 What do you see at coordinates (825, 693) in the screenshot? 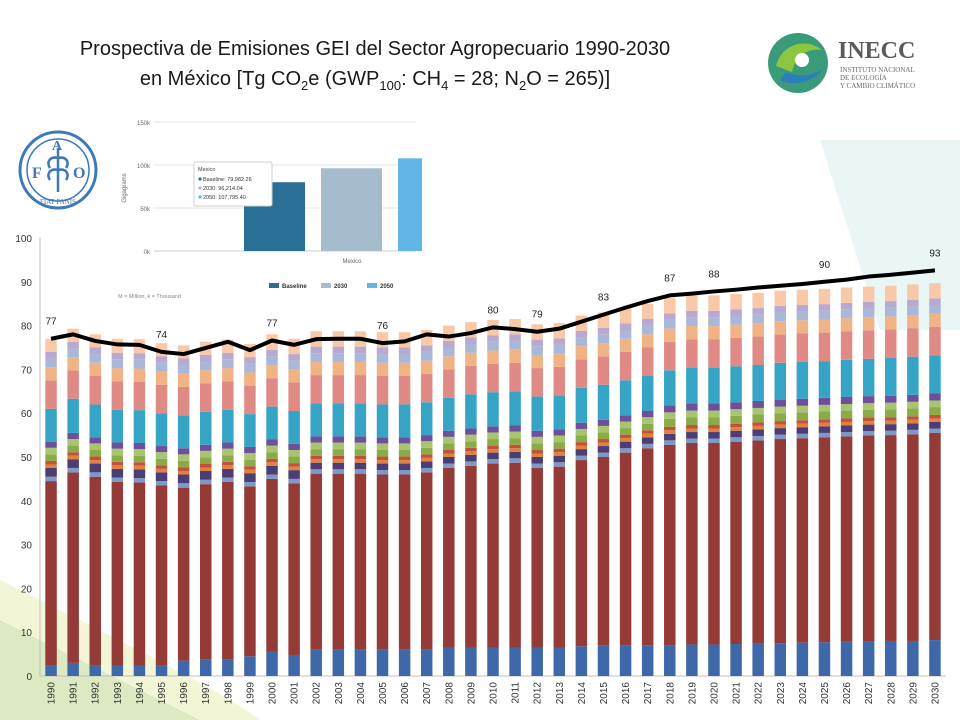
I see `x-tick-label: 2025` at bounding box center [825, 693].